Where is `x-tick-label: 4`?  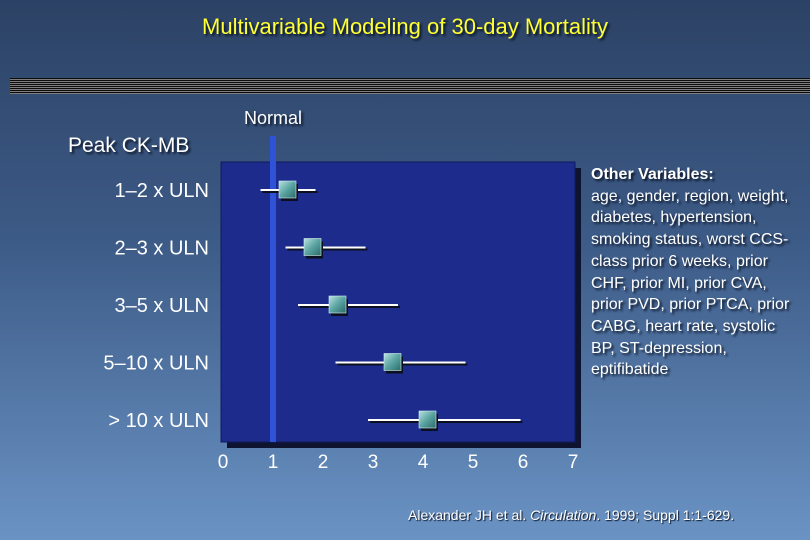 x-tick-label: 4 is located at coordinates (423, 462).